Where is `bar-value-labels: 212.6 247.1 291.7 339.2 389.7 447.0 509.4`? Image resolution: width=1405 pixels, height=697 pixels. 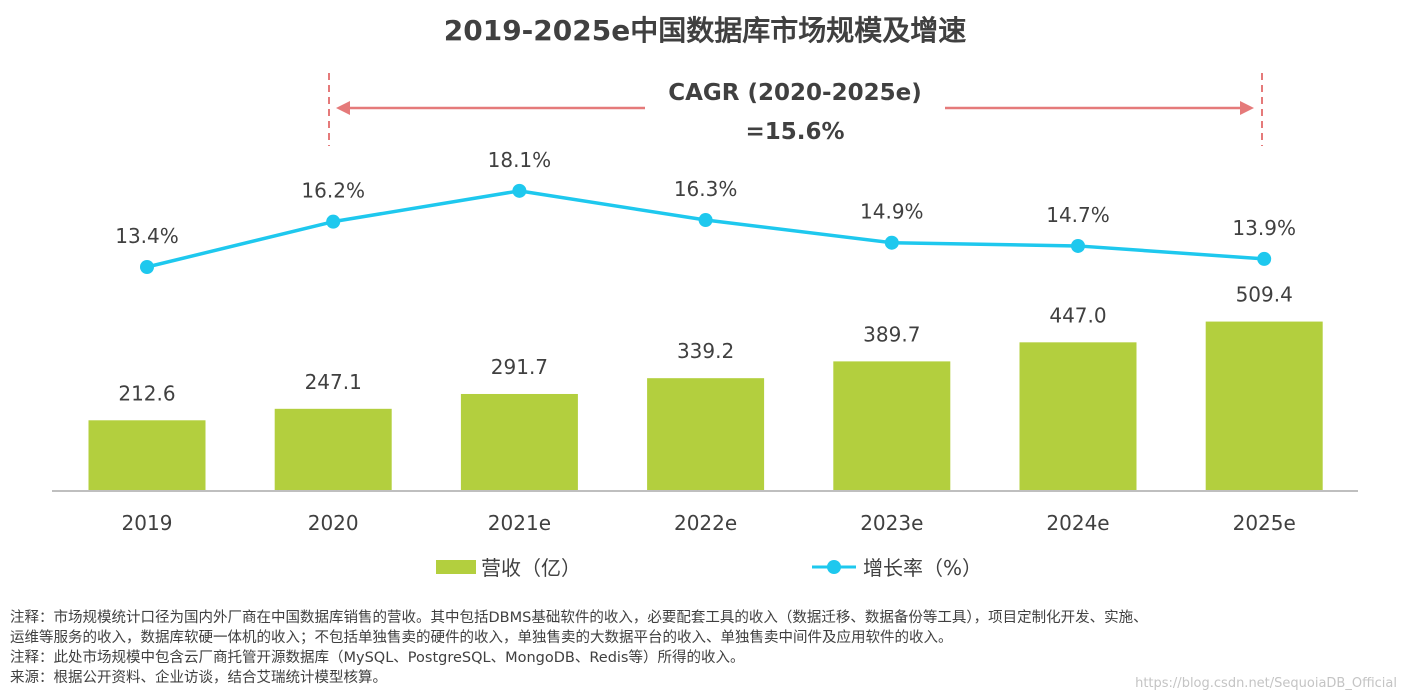 bar-value-labels: 212.6 247.1 291.7 339.2 389.7 447.0 509.4 is located at coordinates (705, 344).